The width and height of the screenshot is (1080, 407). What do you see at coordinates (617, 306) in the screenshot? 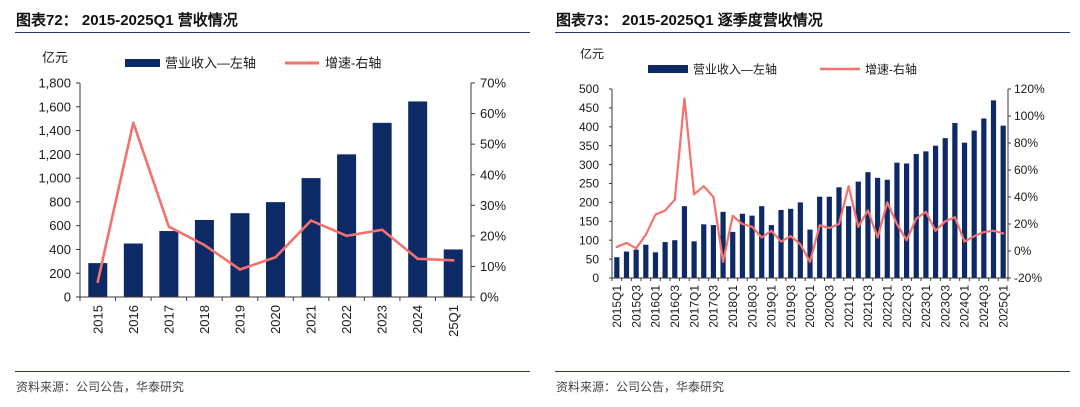
I see `x-tick-label: 2015Q1` at bounding box center [617, 306].